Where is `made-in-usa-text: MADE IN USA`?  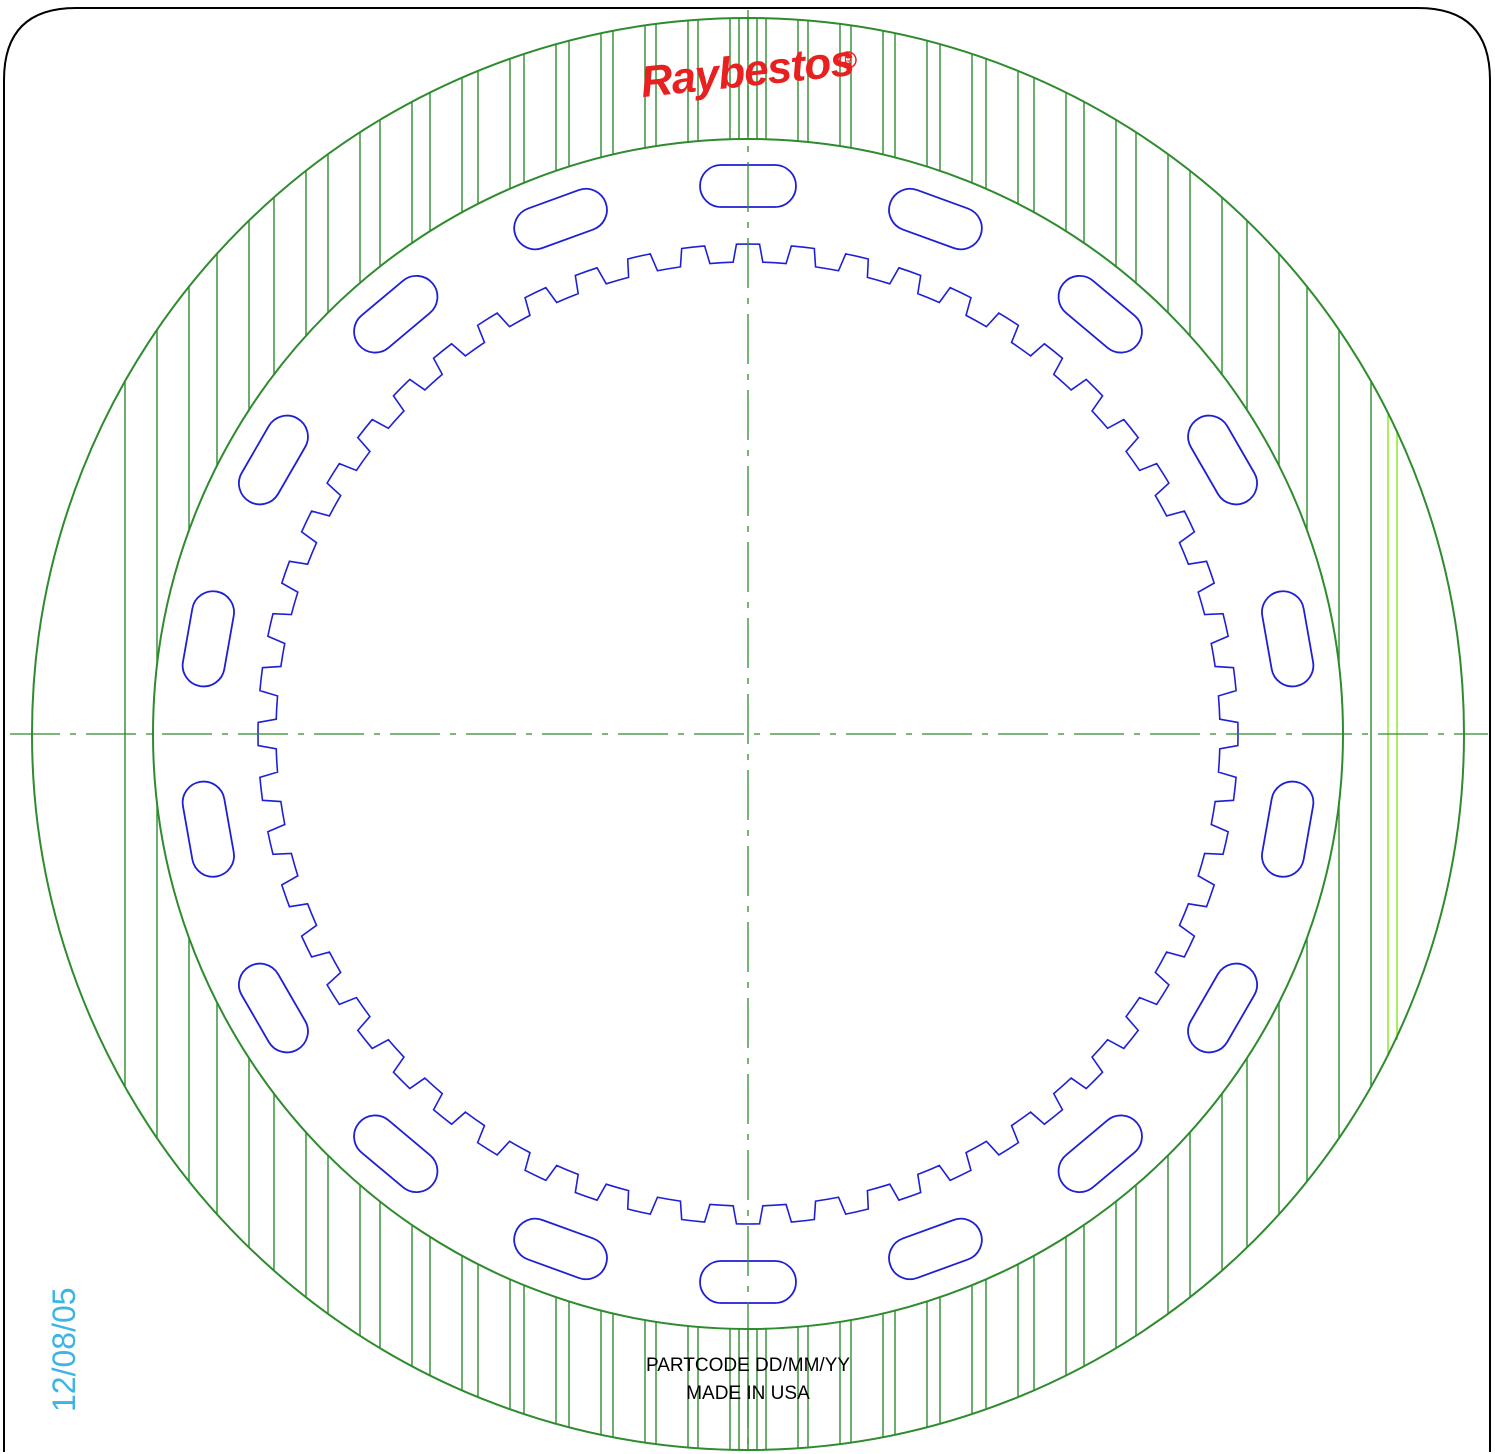 made-in-usa-text: MADE IN USA is located at coordinates (748, 1393).